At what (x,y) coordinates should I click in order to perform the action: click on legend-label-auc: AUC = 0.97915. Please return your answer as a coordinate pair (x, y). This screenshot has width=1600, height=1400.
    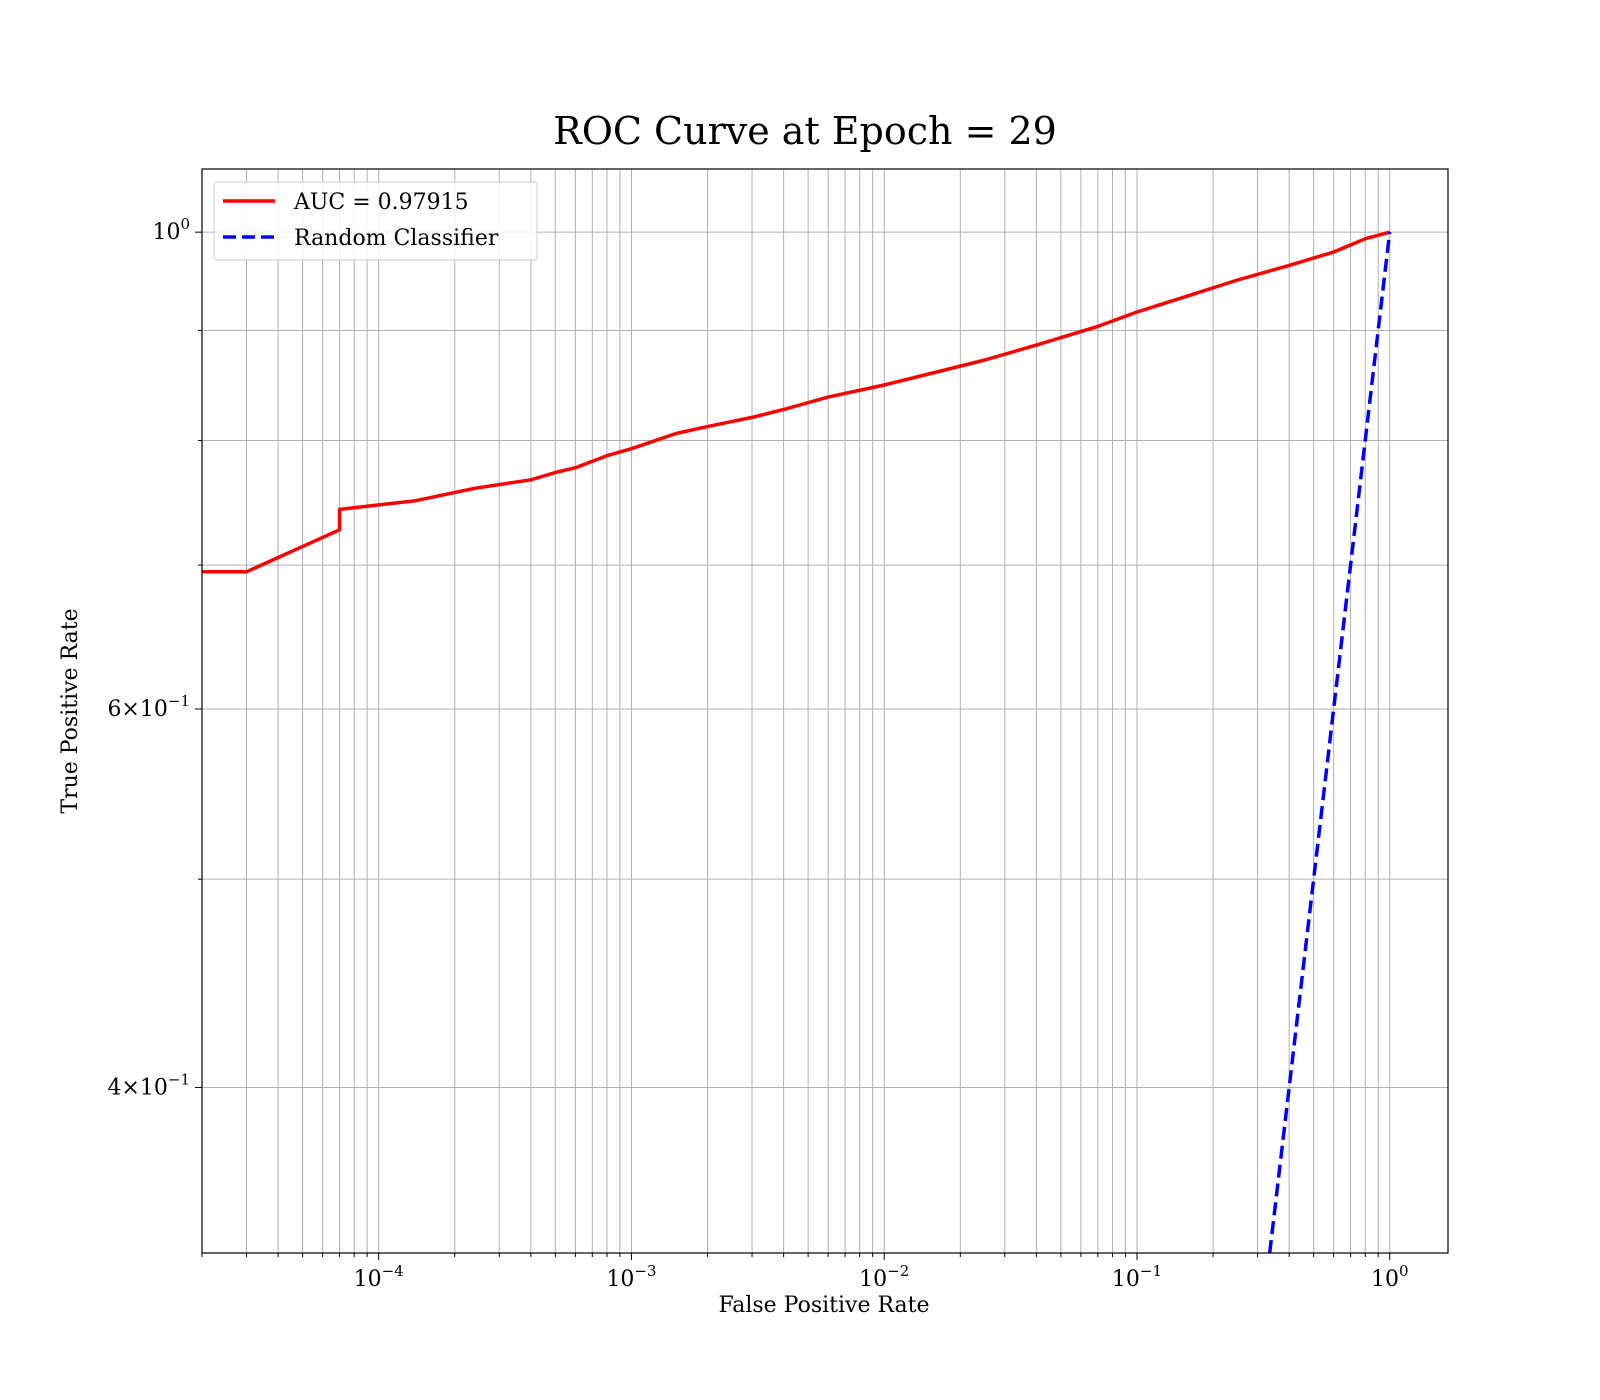
    Looking at the image, I should click on (381, 202).